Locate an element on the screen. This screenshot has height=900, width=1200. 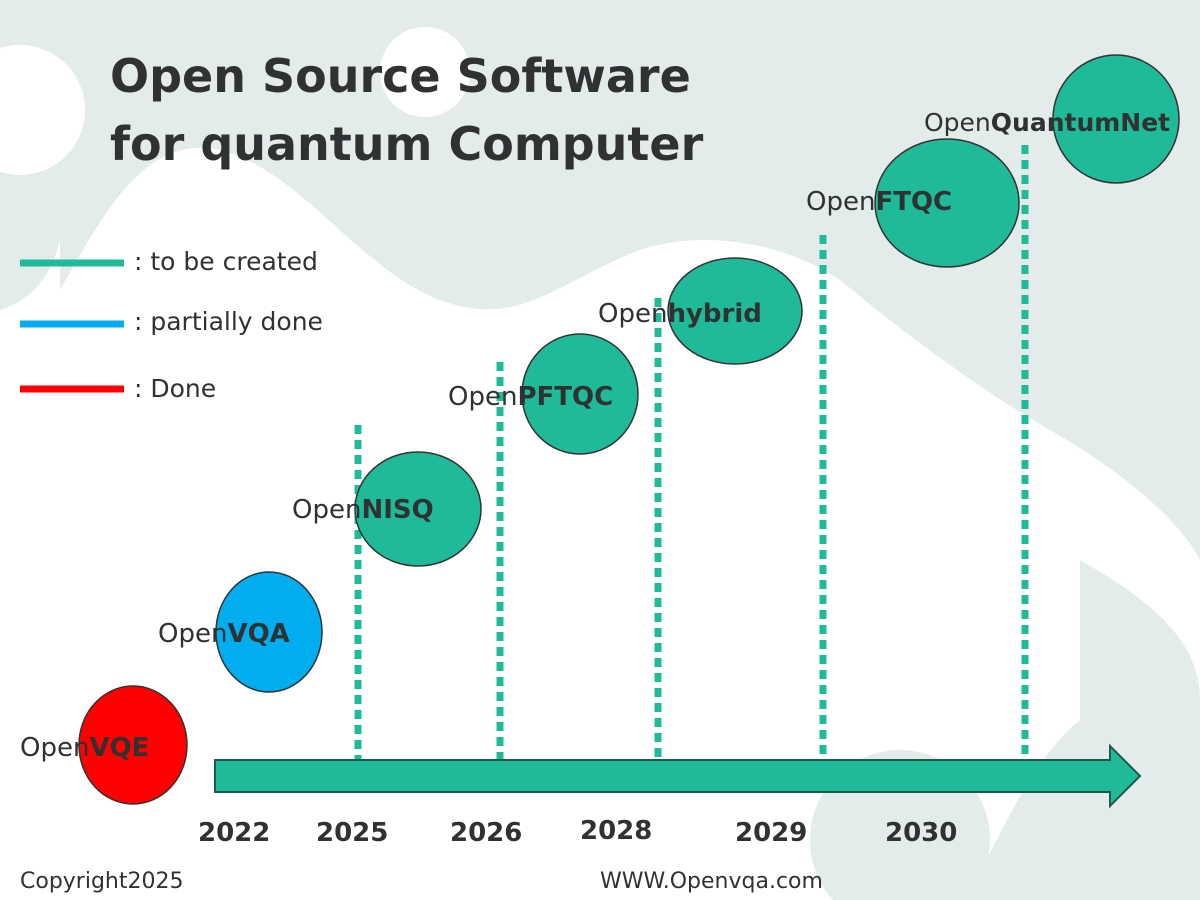
legend-label-to-be-created: : to be created is located at coordinates (226, 261).